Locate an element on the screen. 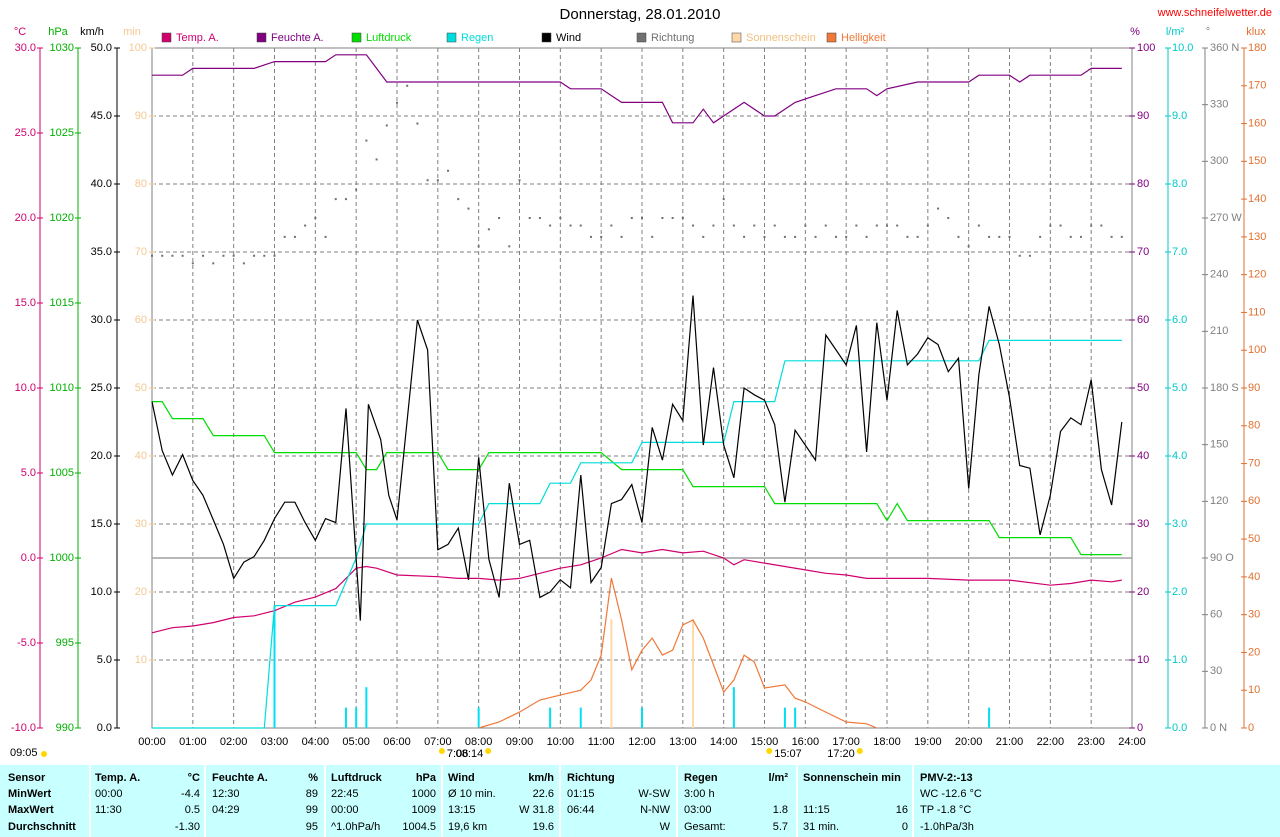 The image size is (1280, 837). y-tick-label: 995 is located at coordinates (65, 643).